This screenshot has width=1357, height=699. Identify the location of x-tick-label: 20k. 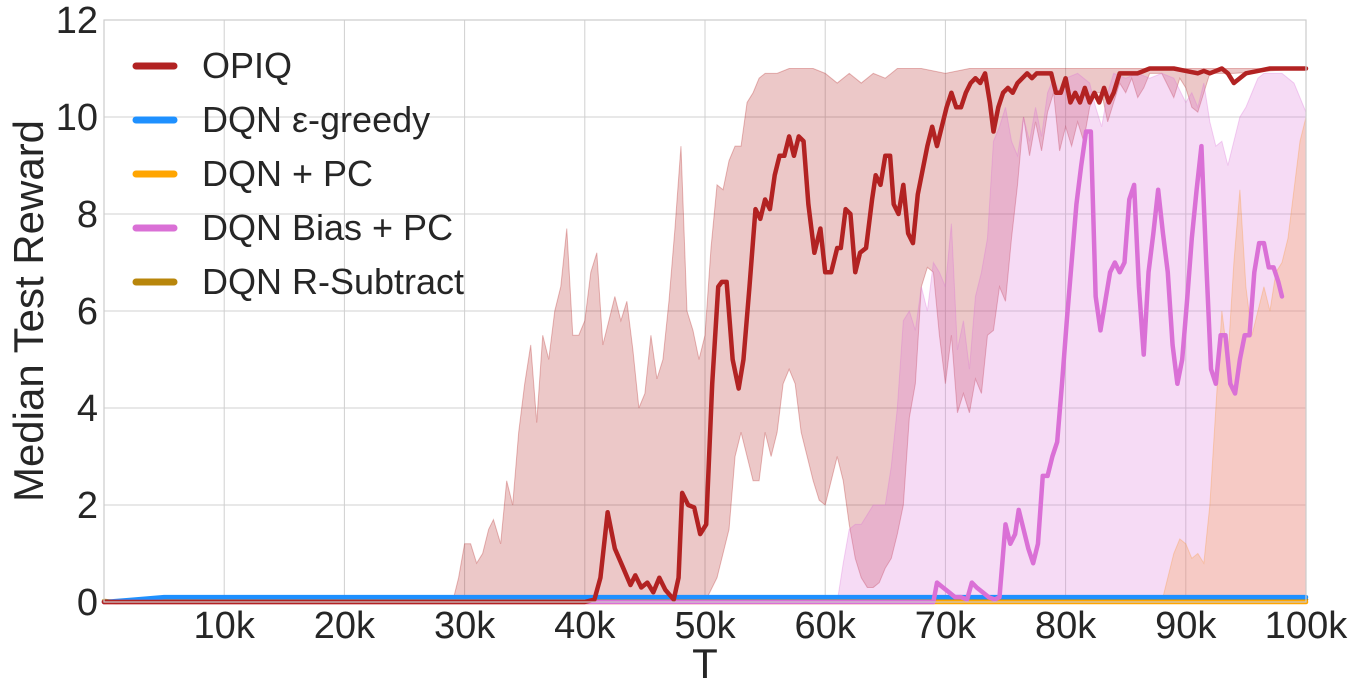
(345, 626).